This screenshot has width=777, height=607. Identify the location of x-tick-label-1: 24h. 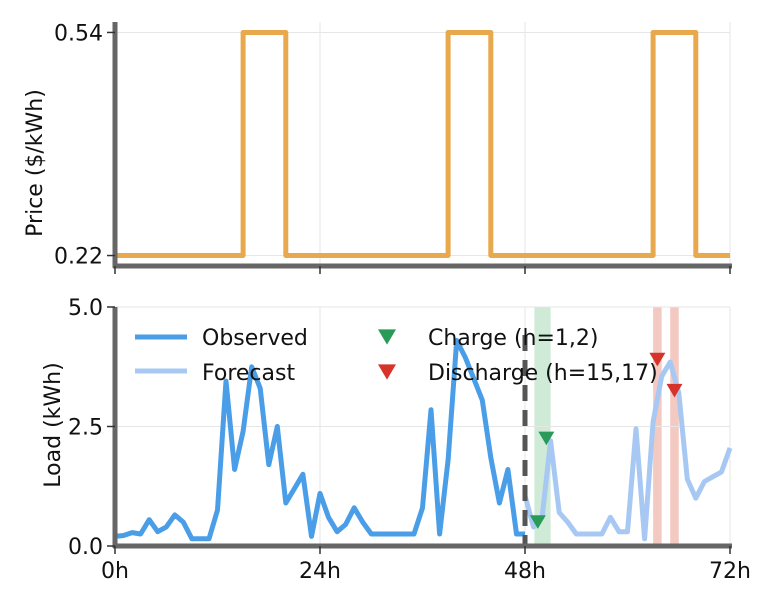
(320, 571).